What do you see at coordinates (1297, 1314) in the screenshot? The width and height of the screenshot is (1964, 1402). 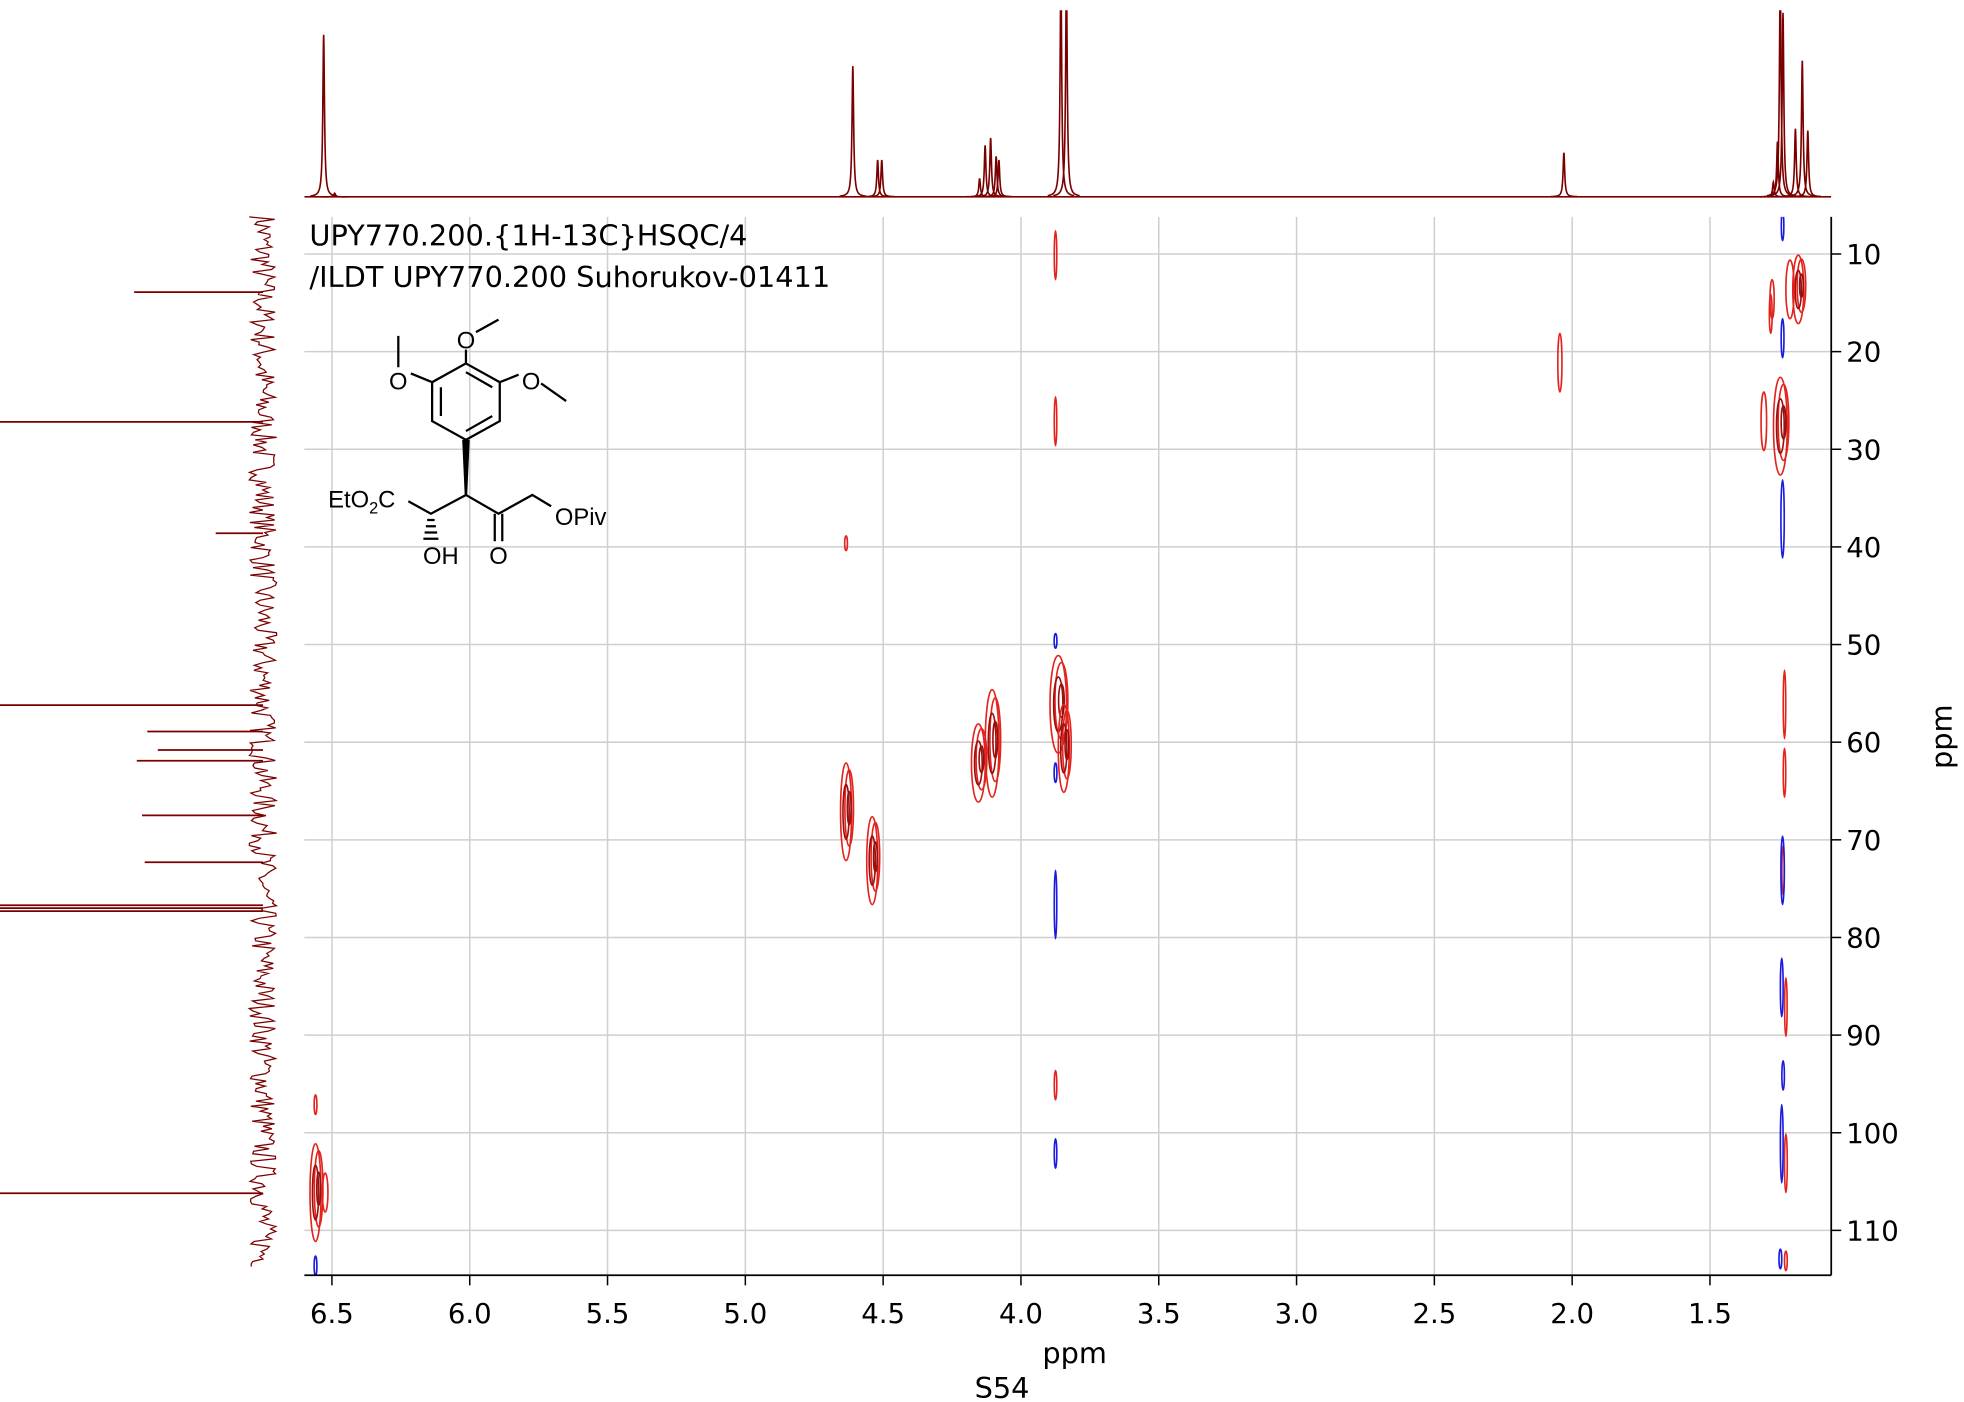 I see `x-tick-label: 3.0` at bounding box center [1297, 1314].